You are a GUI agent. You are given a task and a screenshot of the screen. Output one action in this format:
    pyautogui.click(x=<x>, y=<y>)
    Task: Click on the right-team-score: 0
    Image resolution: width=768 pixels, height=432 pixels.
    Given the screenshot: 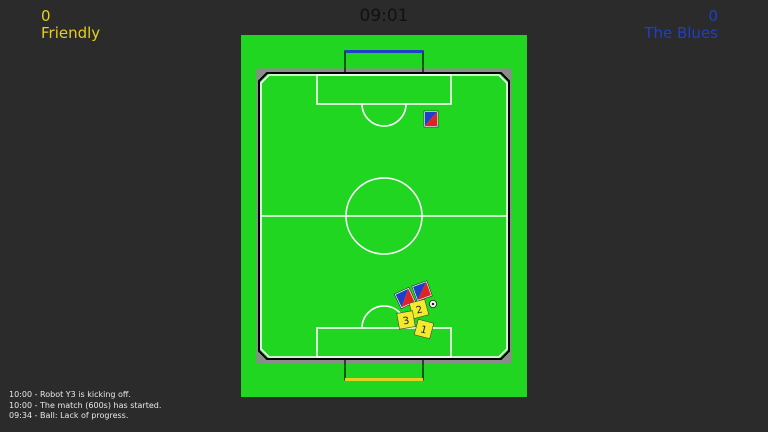 What is the action you would take?
    pyautogui.click(x=713, y=16)
    